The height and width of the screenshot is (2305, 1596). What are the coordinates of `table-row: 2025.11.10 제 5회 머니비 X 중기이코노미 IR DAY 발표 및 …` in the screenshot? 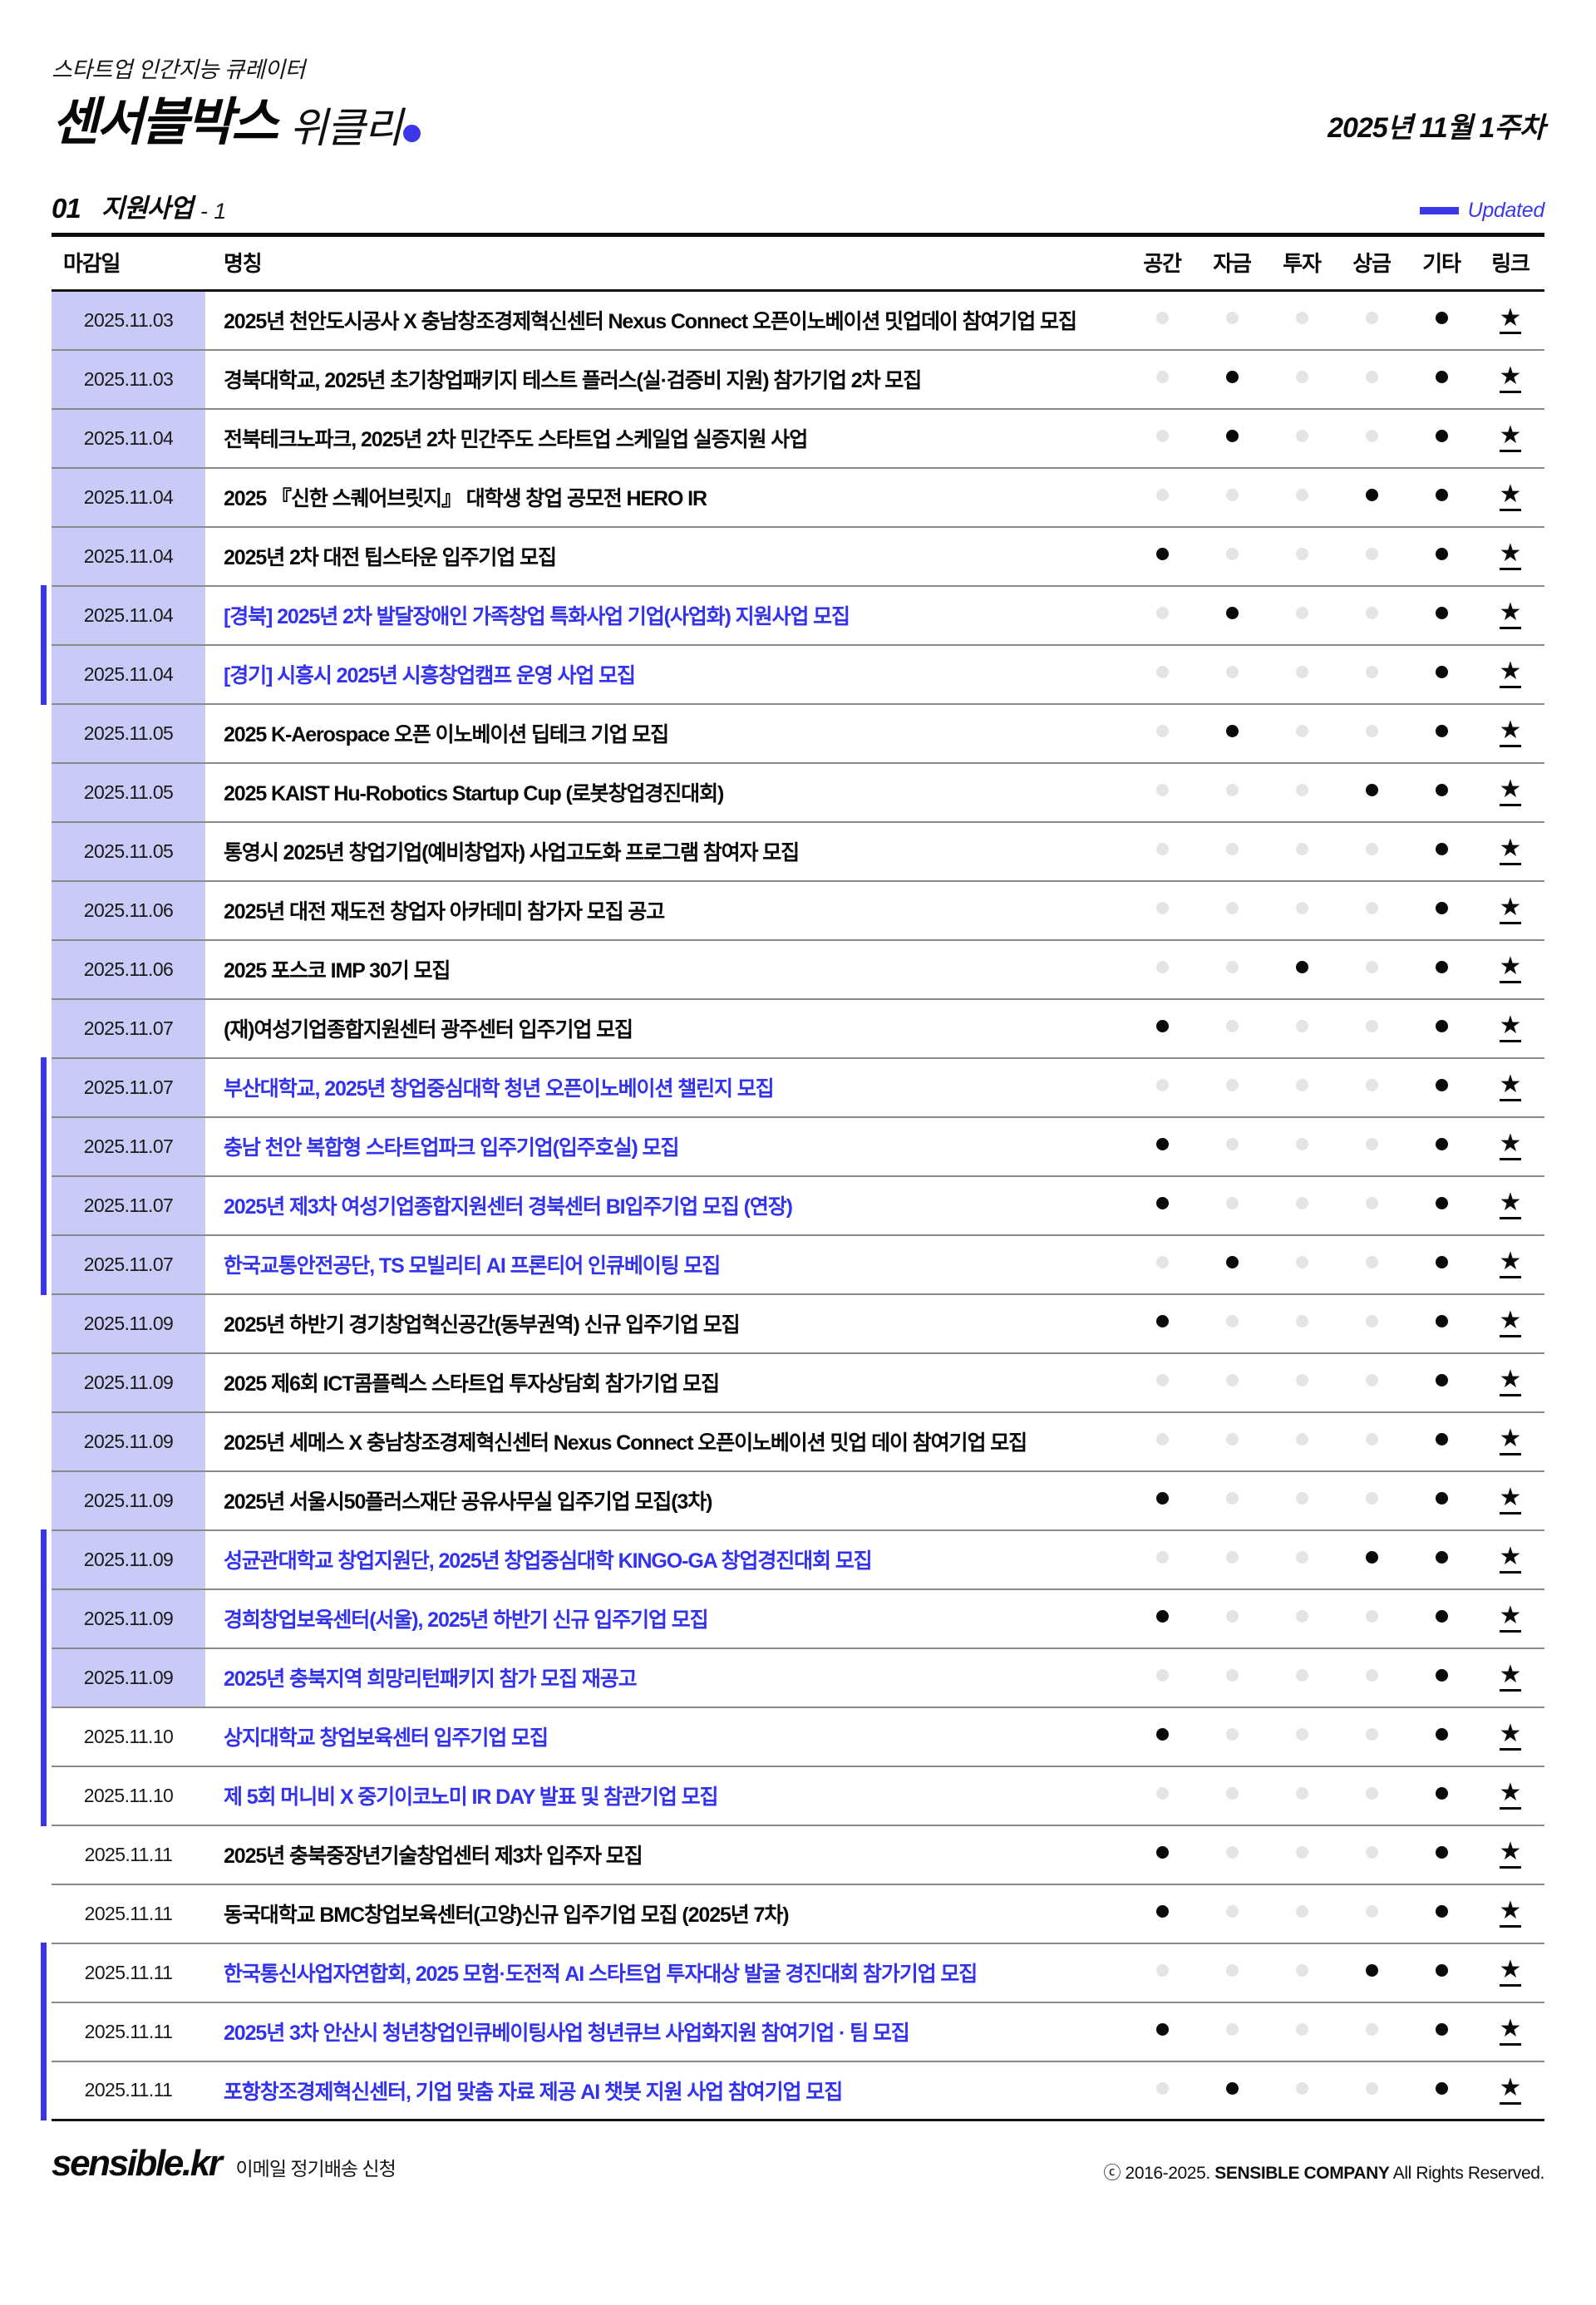 It's located at (792, 1794).